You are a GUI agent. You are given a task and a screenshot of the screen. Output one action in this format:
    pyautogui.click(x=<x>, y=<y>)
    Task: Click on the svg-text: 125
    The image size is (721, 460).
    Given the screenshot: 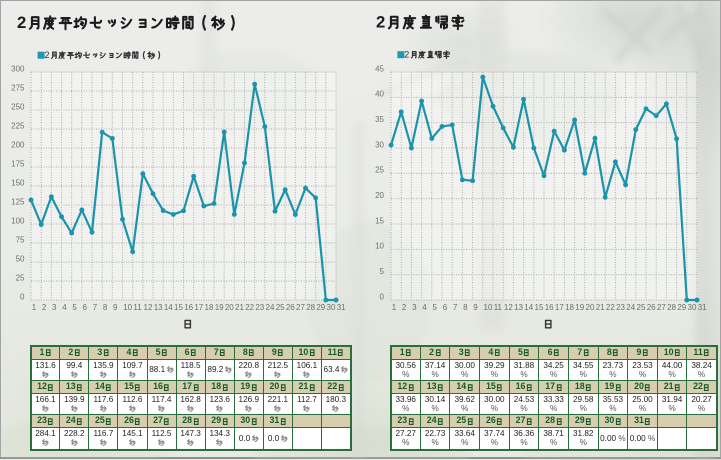 What is the action you would take?
    pyautogui.click(x=18, y=201)
    